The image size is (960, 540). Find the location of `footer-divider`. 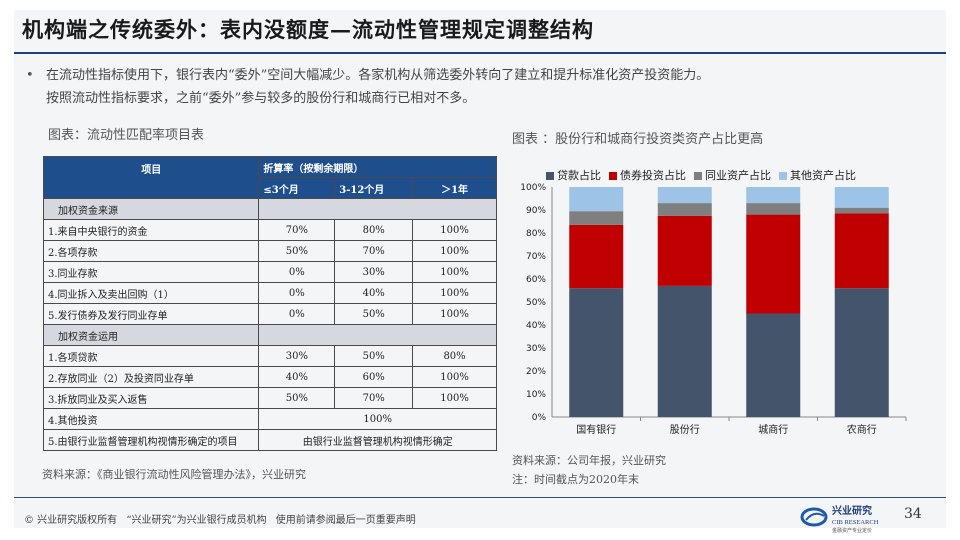

footer-divider is located at coordinates (480, 497).